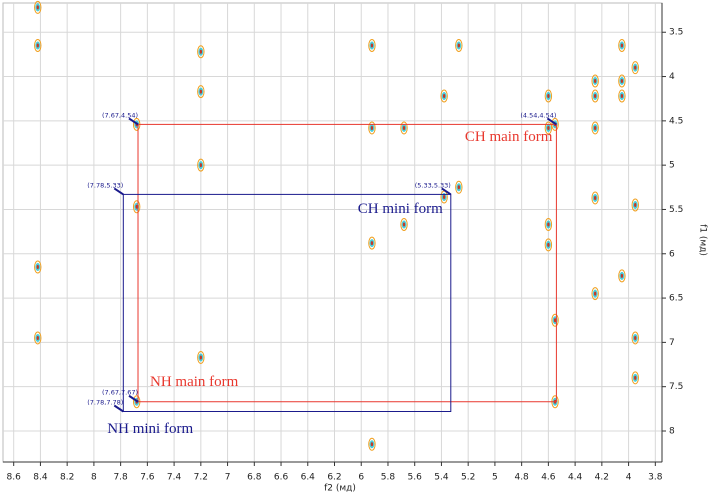 The width and height of the screenshot is (711, 493). I want to click on x-tick-label: 6, so click(361, 478).